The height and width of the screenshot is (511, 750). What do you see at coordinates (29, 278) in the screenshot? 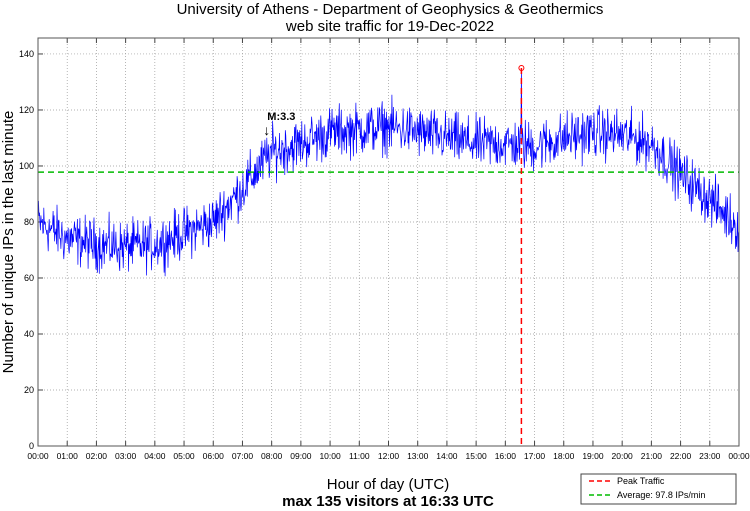
I see `y-tick-label: 60` at bounding box center [29, 278].